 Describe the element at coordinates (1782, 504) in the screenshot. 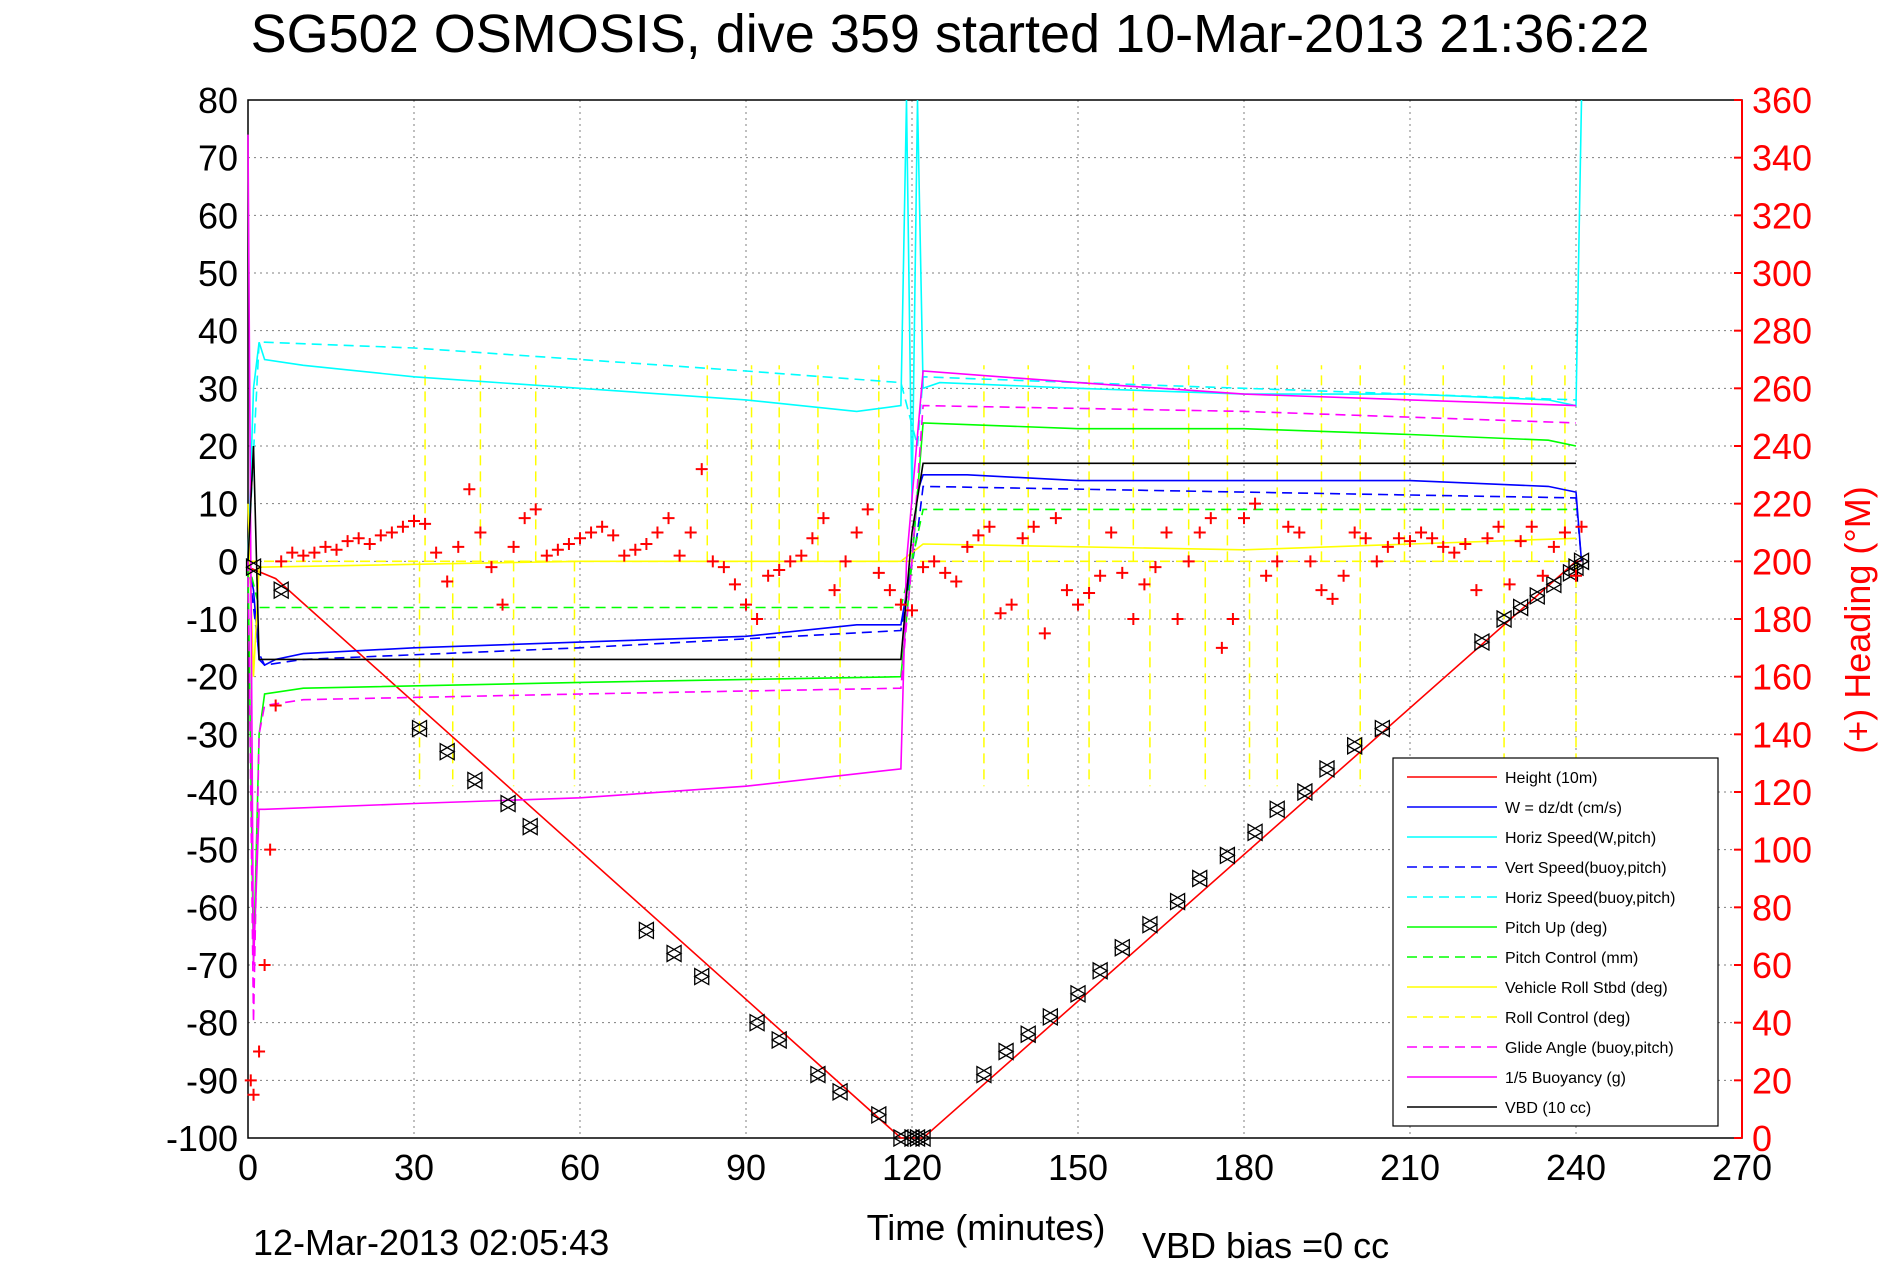

I see `right-y-tick-label: 220` at that location.